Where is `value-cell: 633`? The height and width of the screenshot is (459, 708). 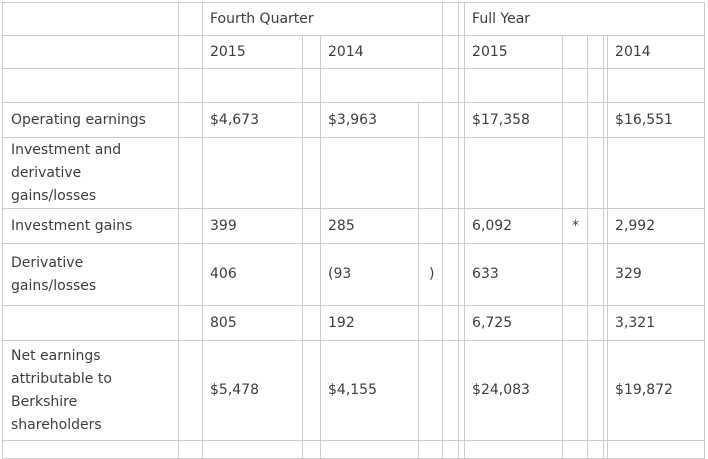
value-cell: 633 is located at coordinates (514, 274).